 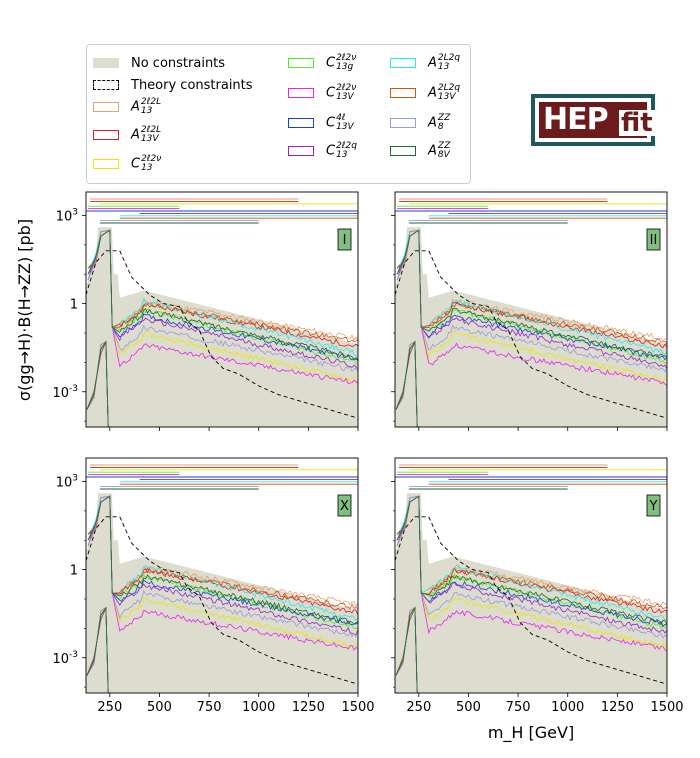 I want to click on panel-II: II, so click(x=529, y=311).